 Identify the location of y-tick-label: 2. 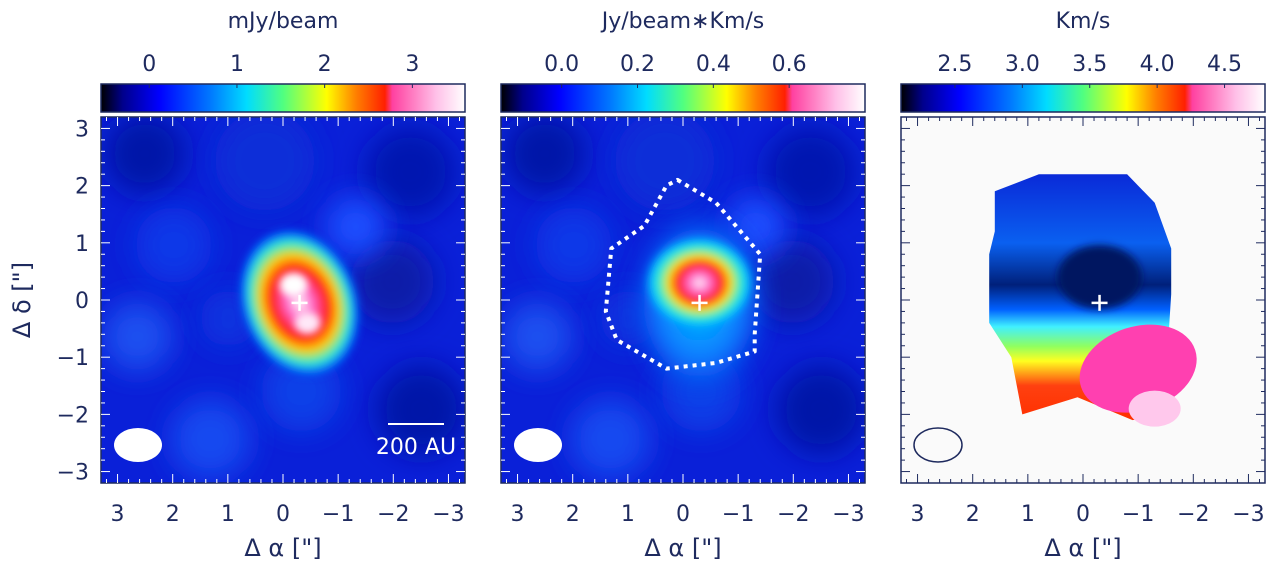
(82, 187).